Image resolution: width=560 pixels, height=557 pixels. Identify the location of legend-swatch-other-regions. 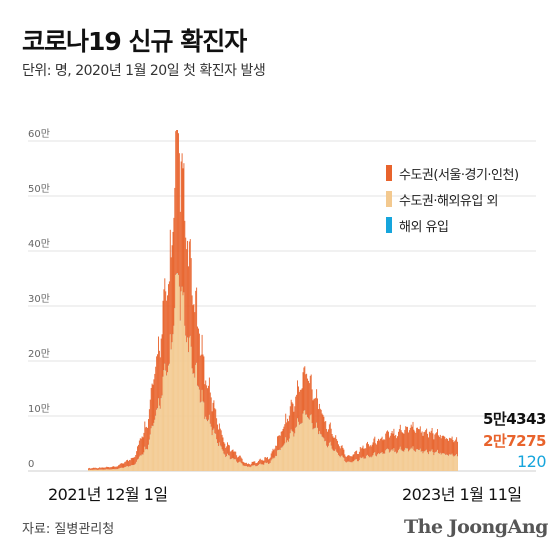
(389, 199).